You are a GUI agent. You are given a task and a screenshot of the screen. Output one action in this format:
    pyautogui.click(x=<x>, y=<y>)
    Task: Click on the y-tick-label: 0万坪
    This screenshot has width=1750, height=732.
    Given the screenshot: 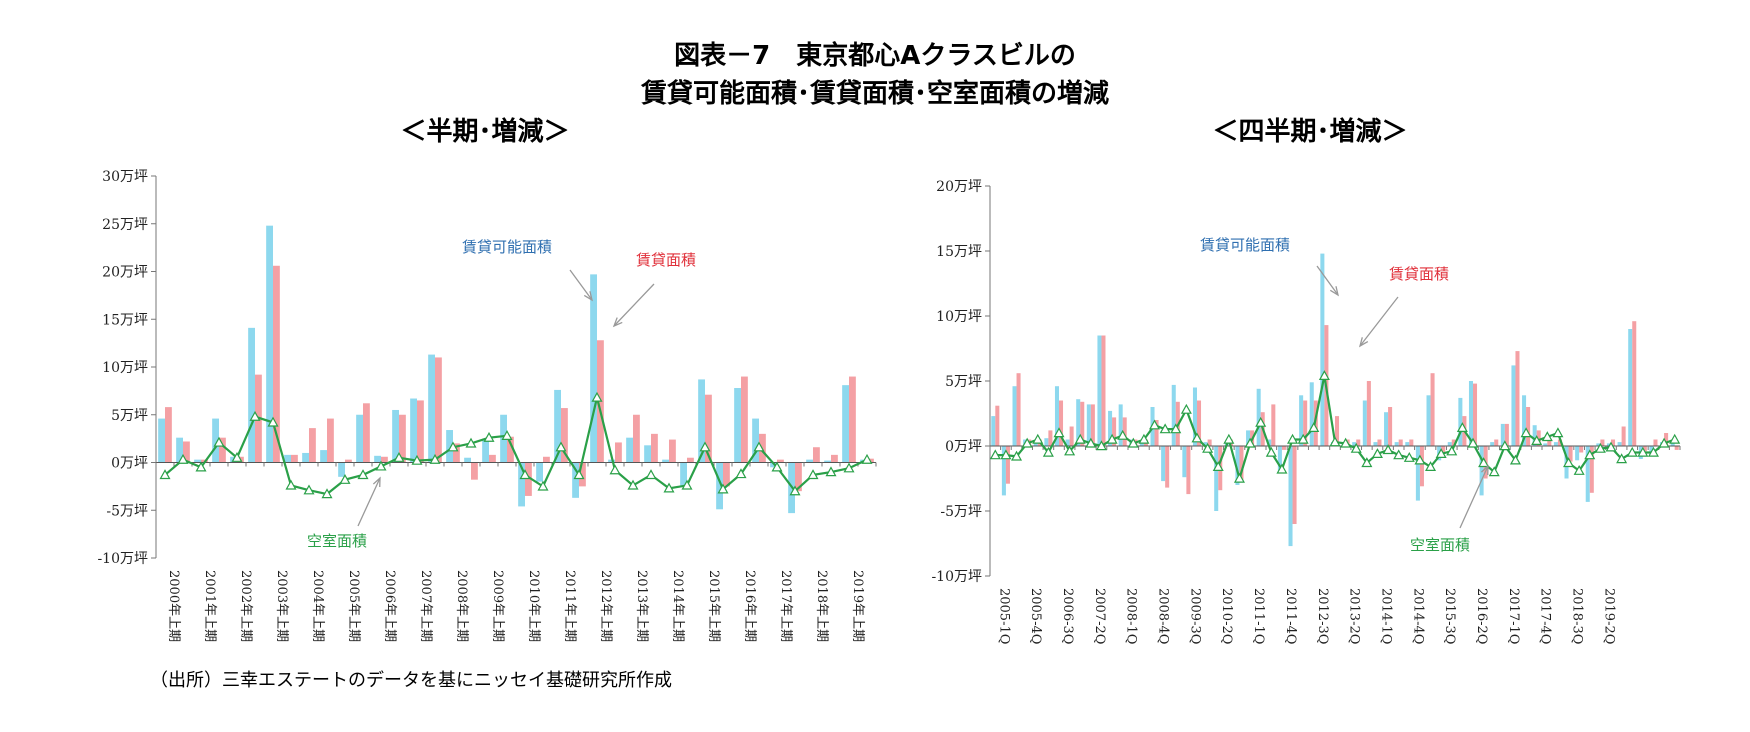 What is the action you would take?
    pyautogui.click(x=129, y=464)
    